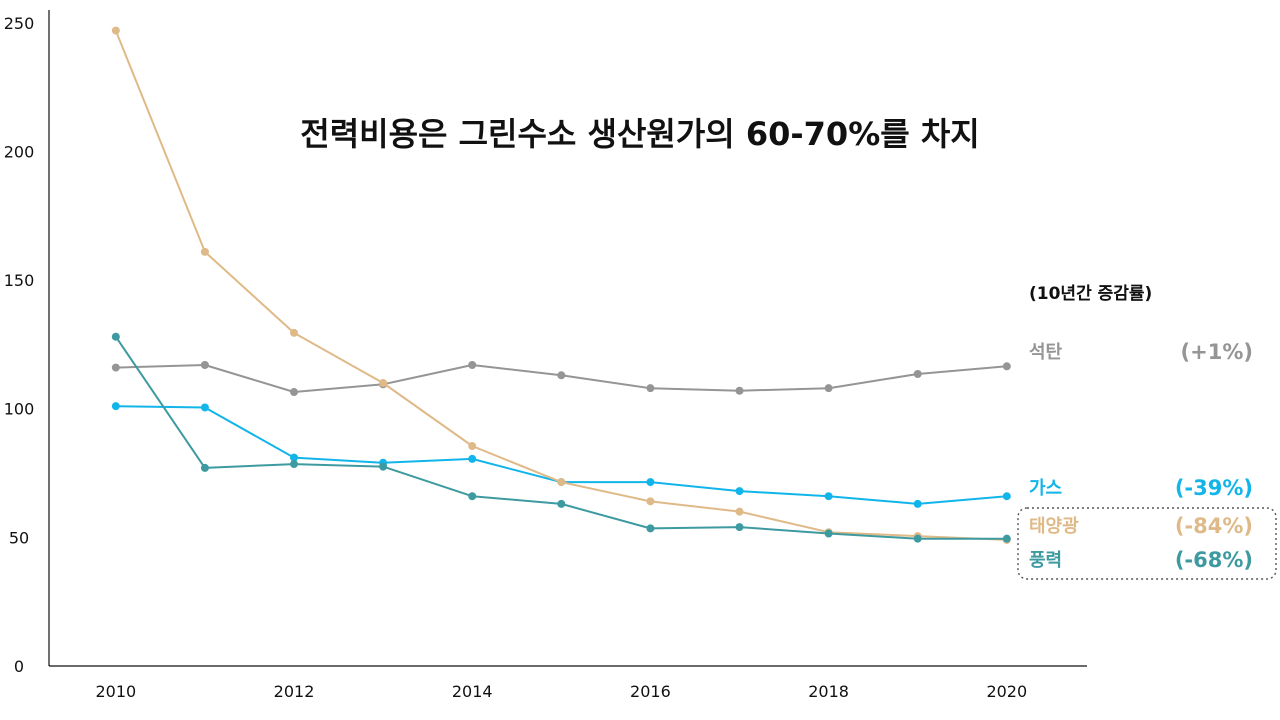 Image resolution: width=1280 pixels, height=720 pixels. I want to click on series-1-point-2018, so click(828, 388).